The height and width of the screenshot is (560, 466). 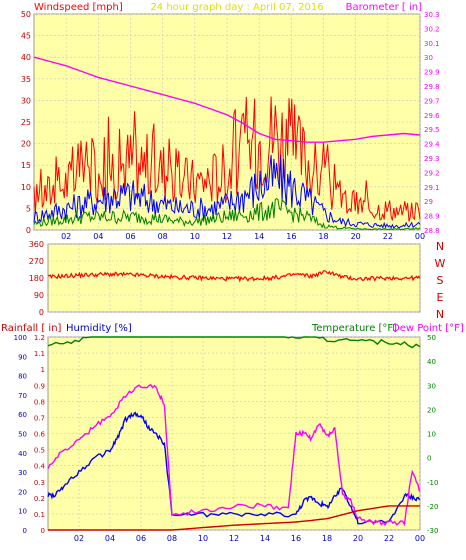 What do you see at coordinates (432, 217) in the screenshot?
I see `barometer-tick-label: 28.9` at bounding box center [432, 217].